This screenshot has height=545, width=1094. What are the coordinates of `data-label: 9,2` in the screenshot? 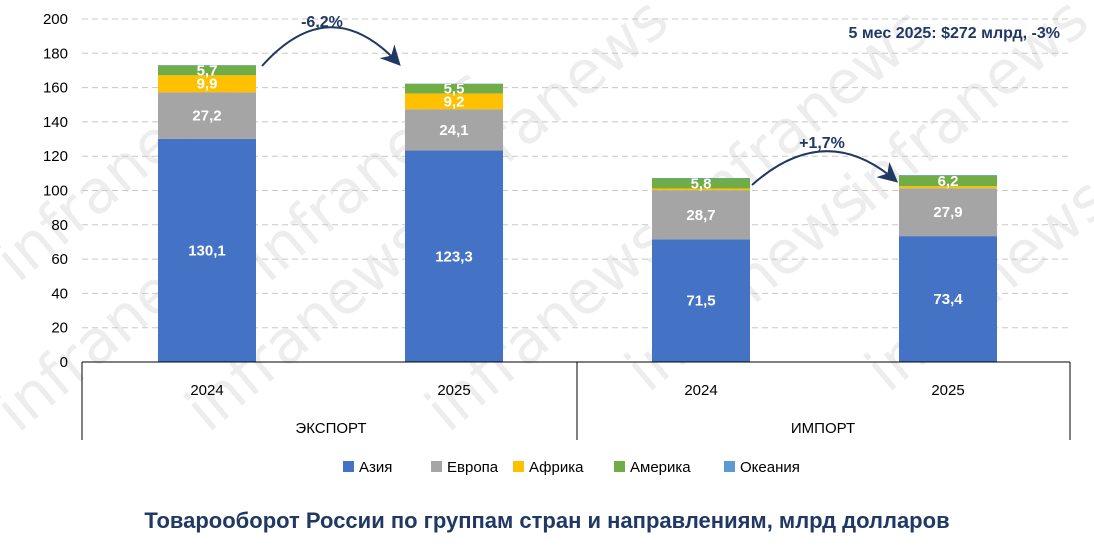 It's located at (454, 101).